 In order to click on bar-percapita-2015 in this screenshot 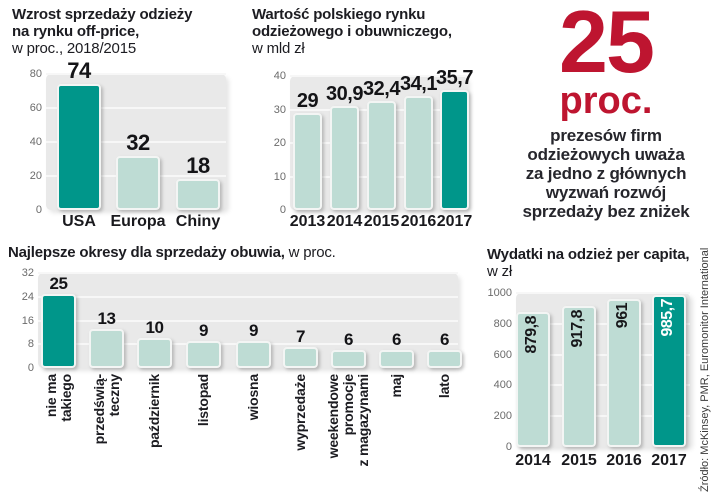, I will do `click(579, 376)`.